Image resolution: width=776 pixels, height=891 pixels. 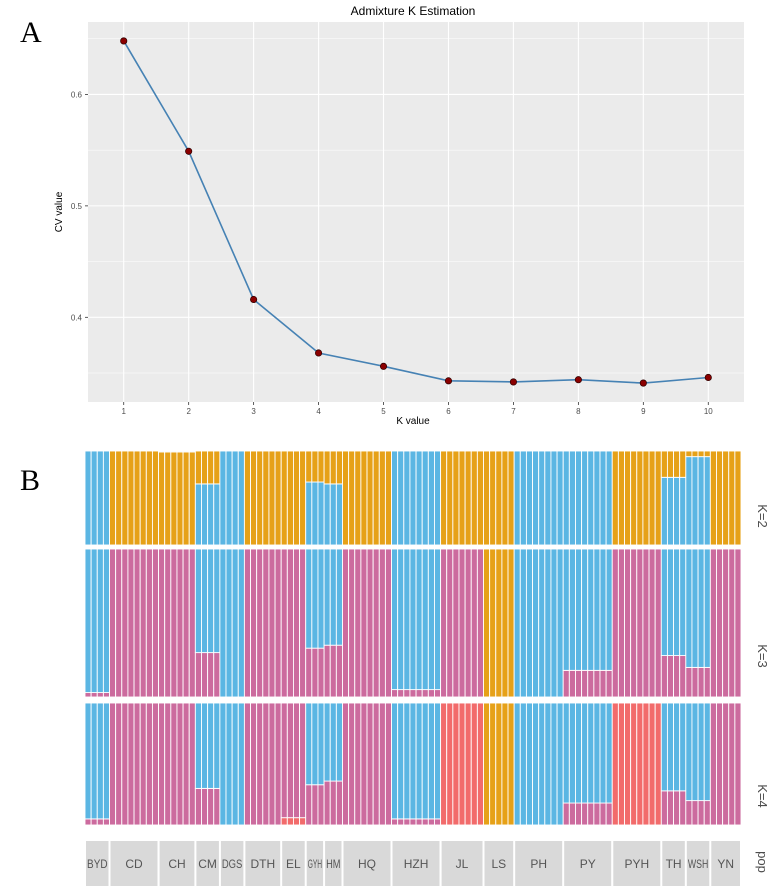 I want to click on panel-label-a: A, so click(x=31, y=32).